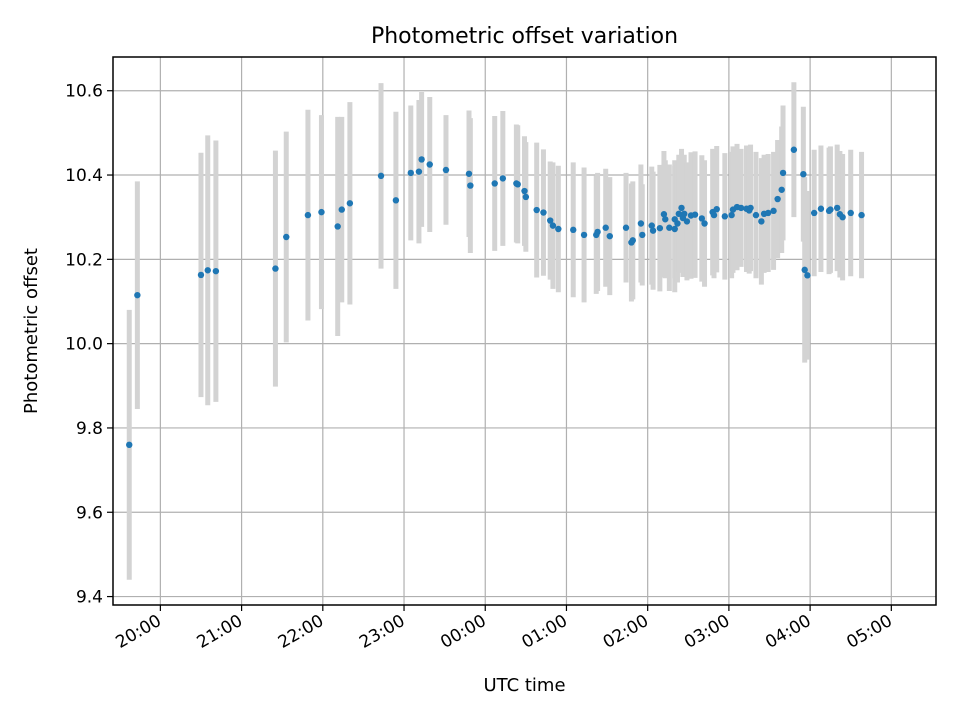 The height and width of the screenshot is (725, 960). What do you see at coordinates (89, 598) in the screenshot?
I see `y-tick-label: 9.4` at bounding box center [89, 598].